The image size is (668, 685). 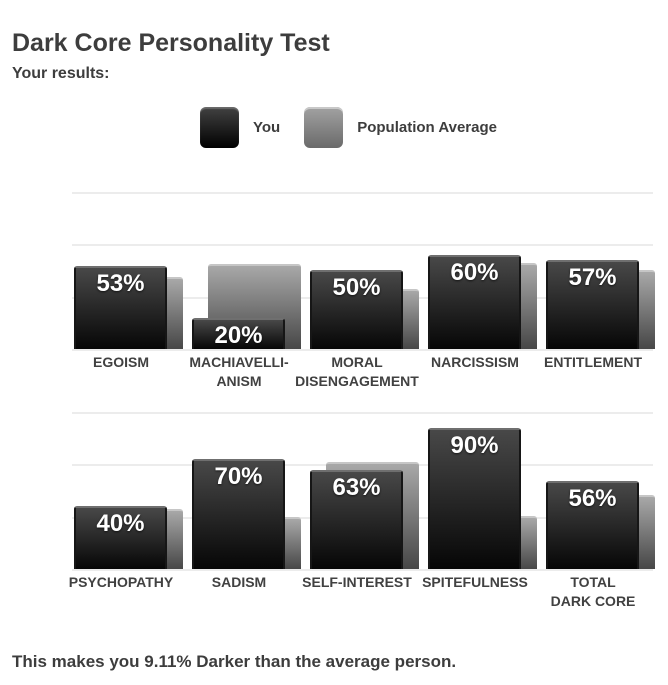 What do you see at coordinates (357, 371) in the screenshot?
I see `category-label: MORAL DISENGAGEMENT` at bounding box center [357, 371].